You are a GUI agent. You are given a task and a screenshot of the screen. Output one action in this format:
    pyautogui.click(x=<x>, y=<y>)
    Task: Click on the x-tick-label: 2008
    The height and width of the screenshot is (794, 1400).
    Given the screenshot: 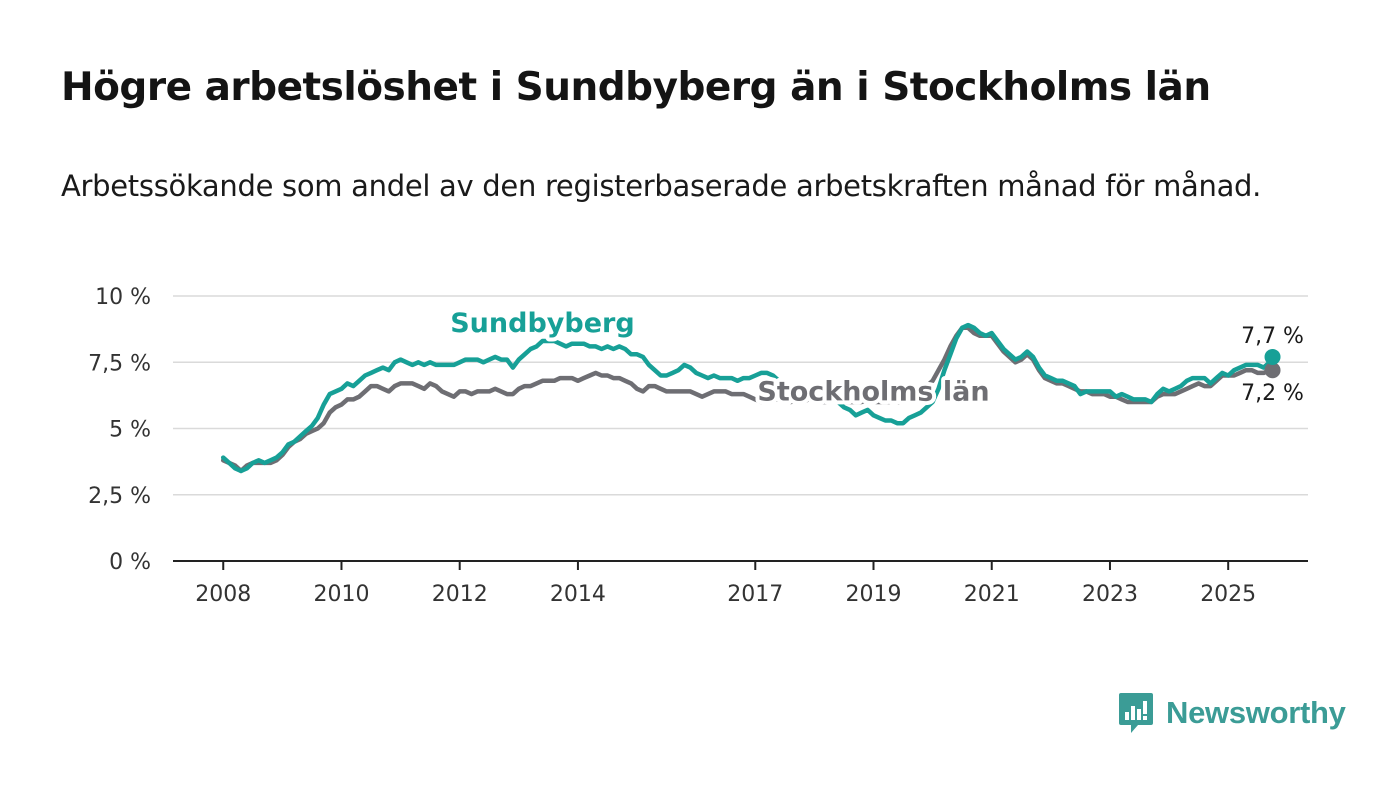 What is the action you would take?
    pyautogui.click(x=223, y=594)
    